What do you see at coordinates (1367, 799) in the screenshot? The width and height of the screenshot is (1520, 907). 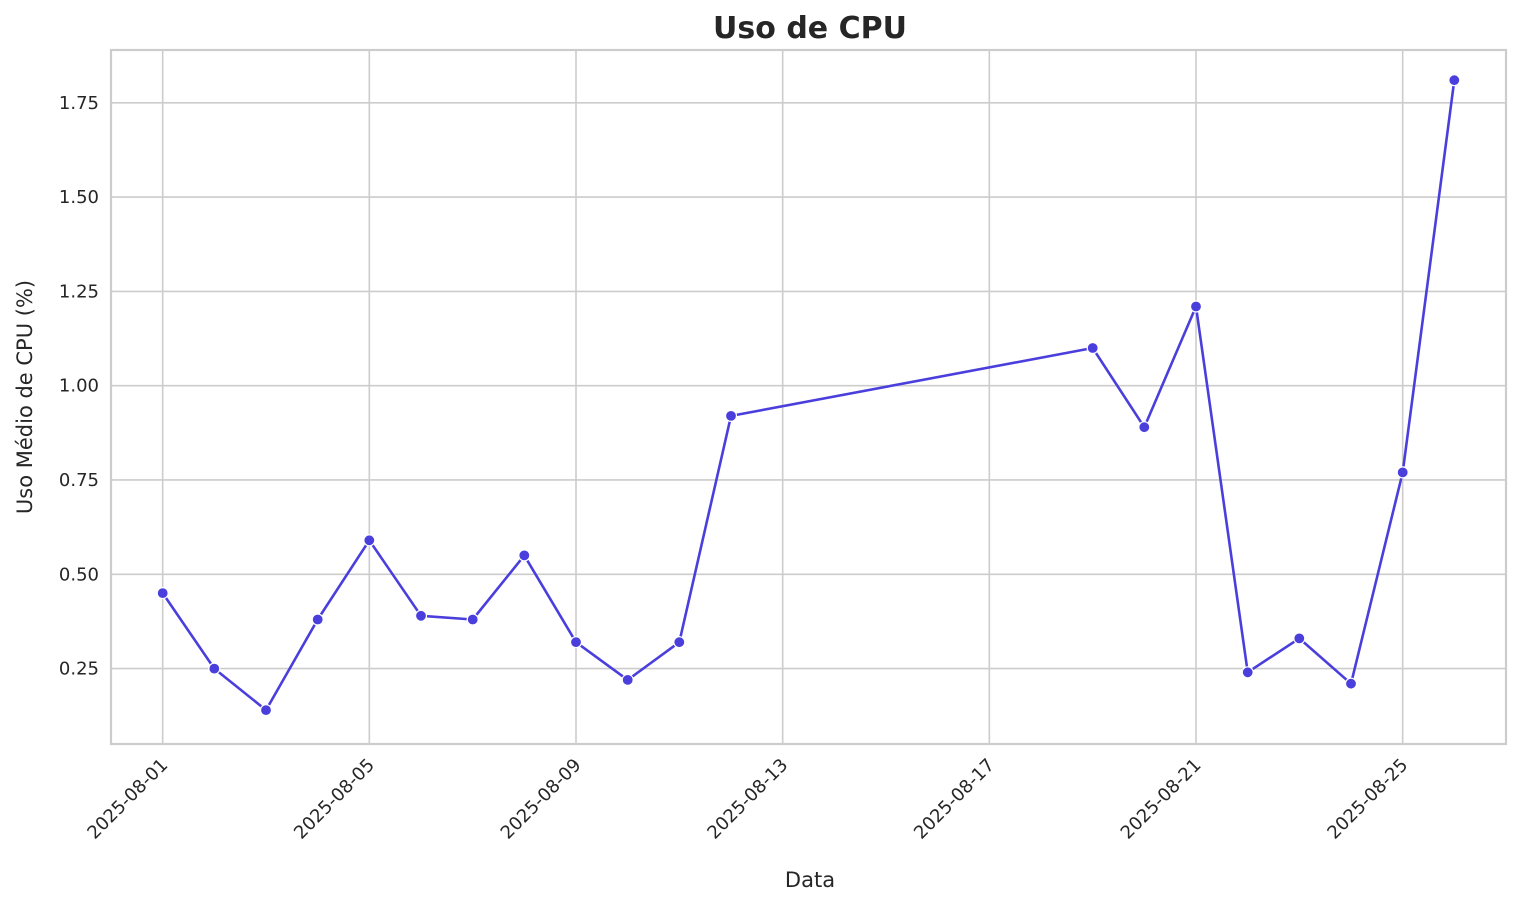 I see `x-tick-label: 2025-08-25` at bounding box center [1367, 799].